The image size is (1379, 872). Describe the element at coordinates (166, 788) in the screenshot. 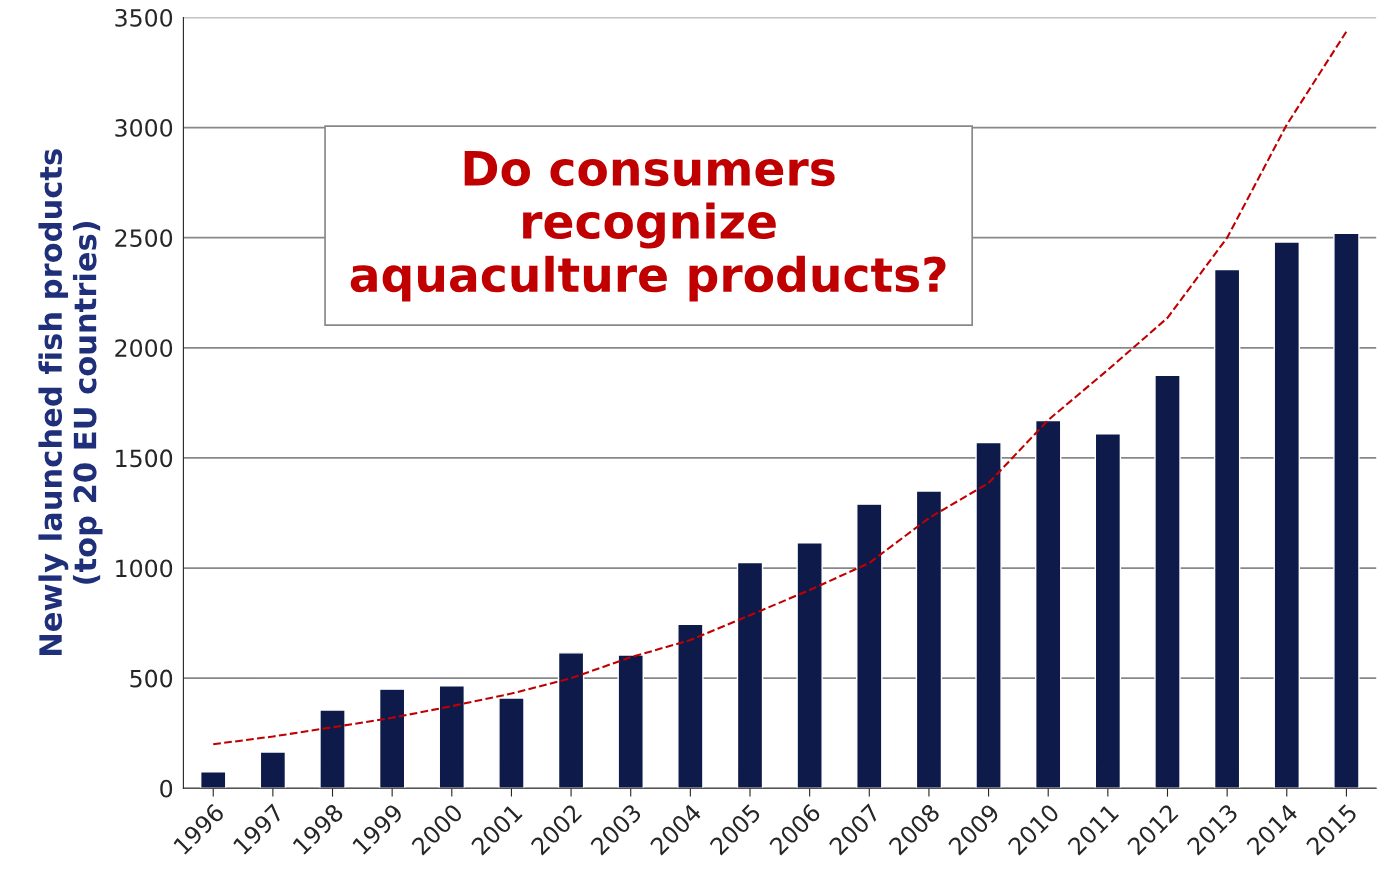

I see `y-tick-label: 0` at that location.